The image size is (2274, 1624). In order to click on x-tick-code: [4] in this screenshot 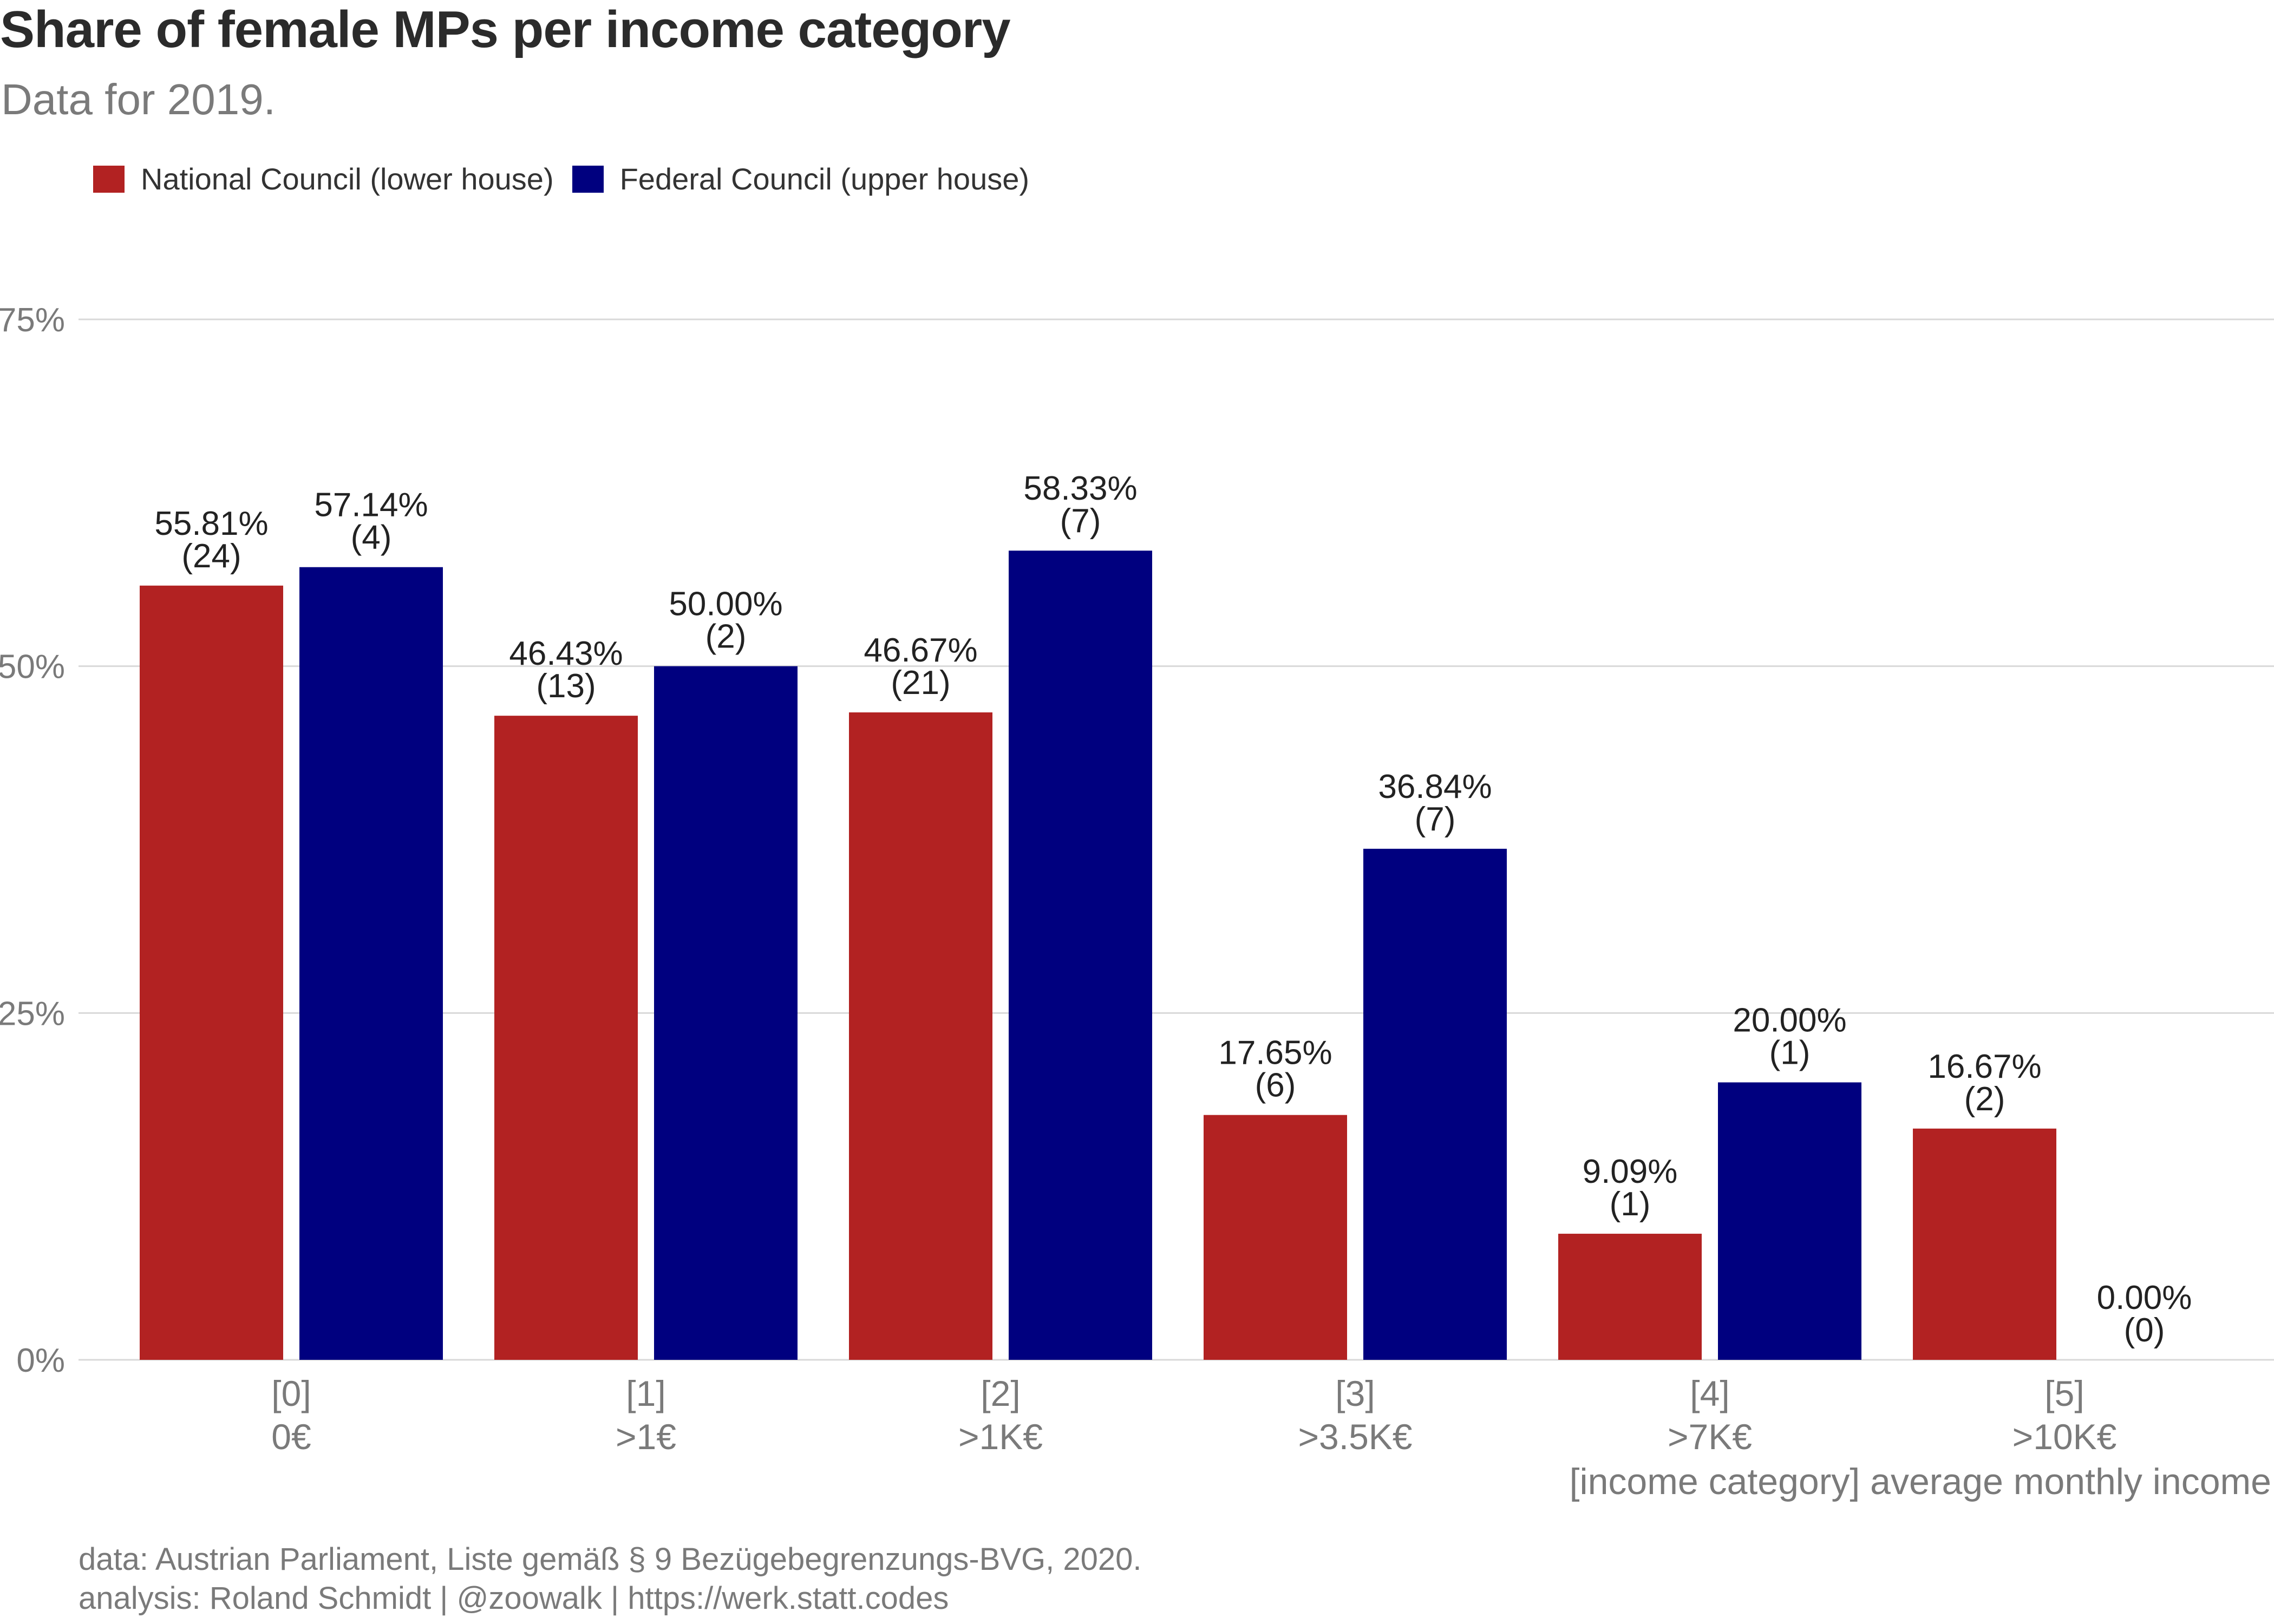, I will do `click(1710, 1393)`.